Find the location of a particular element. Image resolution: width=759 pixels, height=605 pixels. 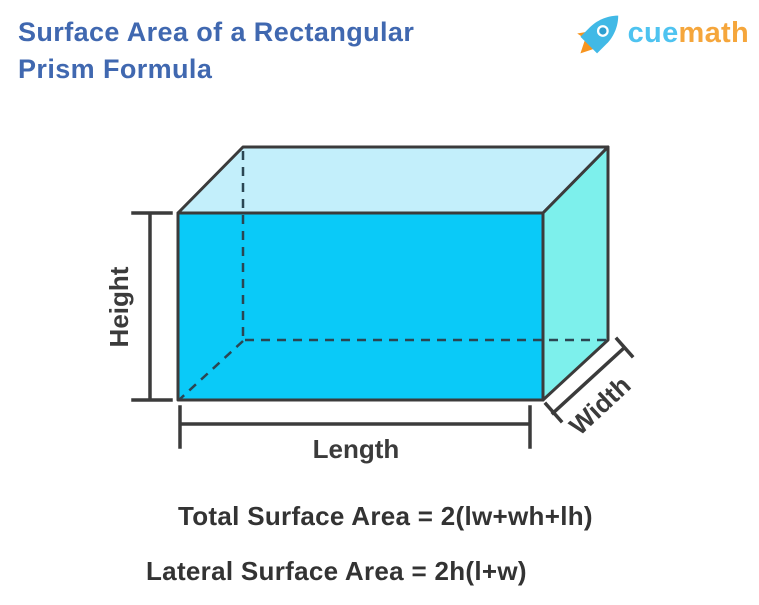

width-dimension-line is located at coordinates (589, 380).